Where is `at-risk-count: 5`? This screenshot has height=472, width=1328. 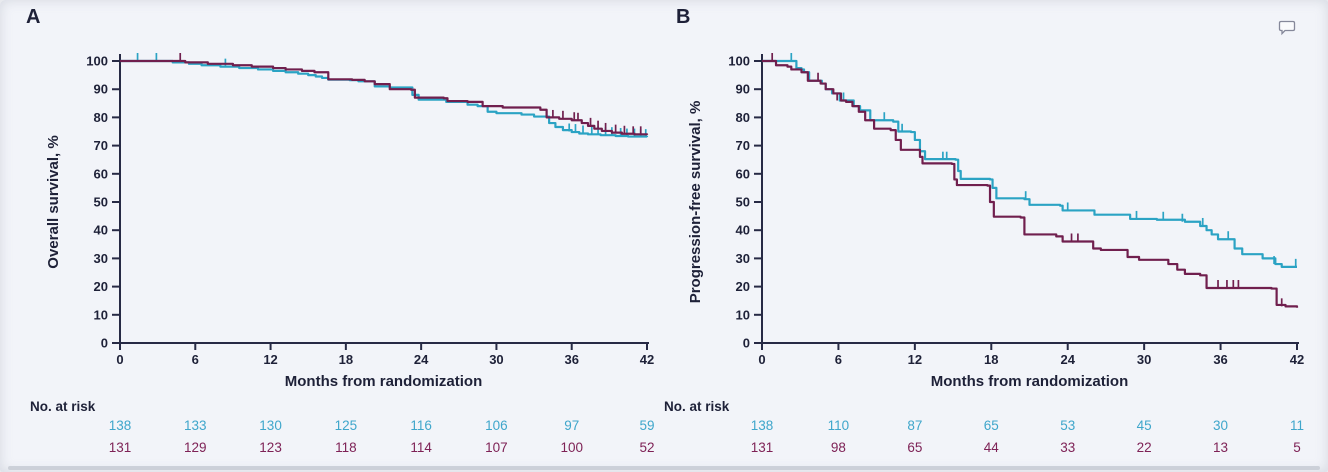
at-risk-count: 5 is located at coordinates (1297, 447).